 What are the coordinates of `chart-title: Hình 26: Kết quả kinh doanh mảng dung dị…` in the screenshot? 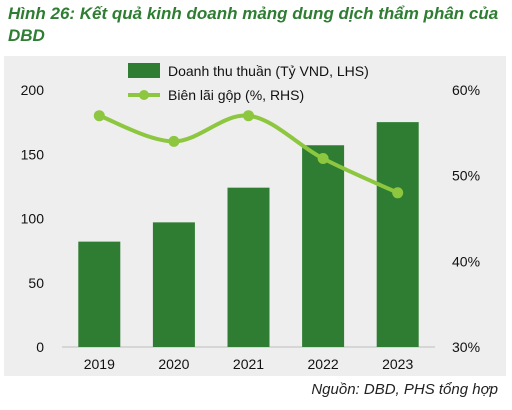 It's located at (253, 24).